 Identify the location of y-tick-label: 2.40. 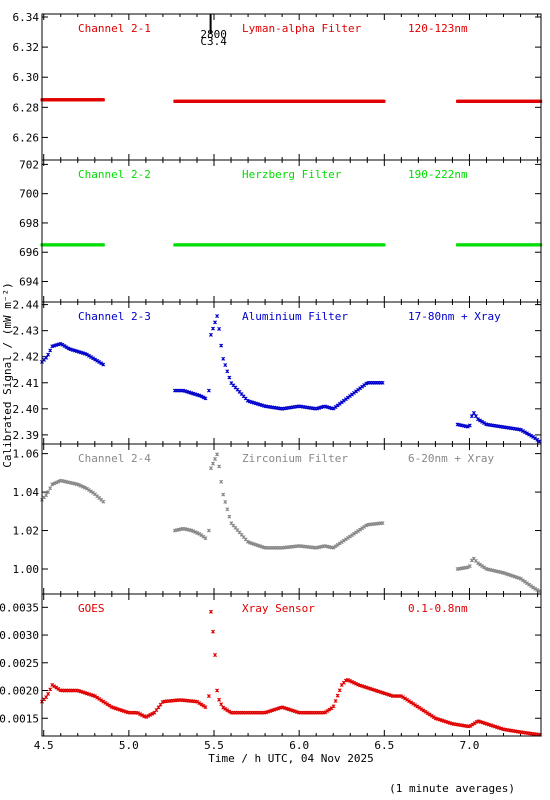
(26, 409).